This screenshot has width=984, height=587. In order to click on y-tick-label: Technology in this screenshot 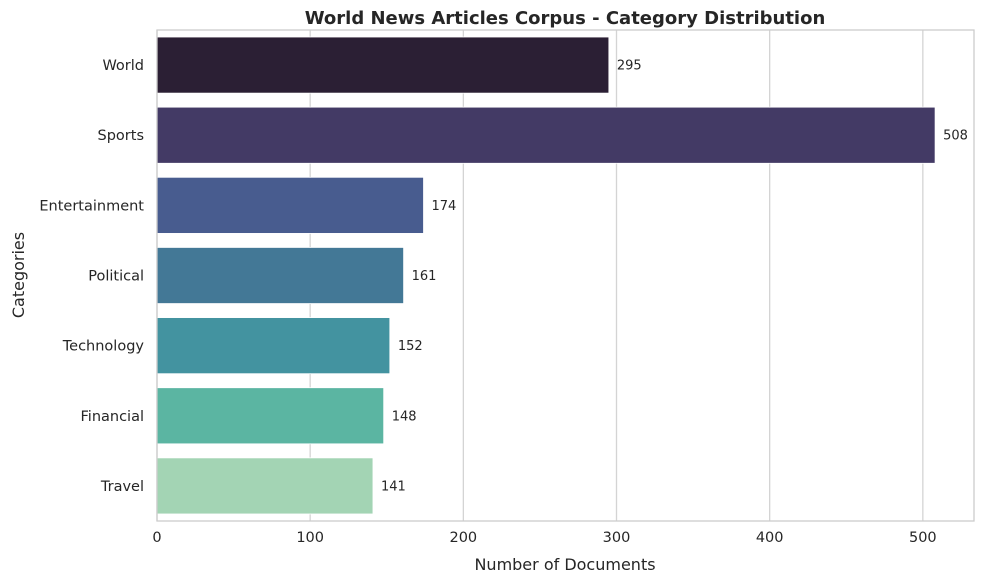, I will do `click(103, 347)`.